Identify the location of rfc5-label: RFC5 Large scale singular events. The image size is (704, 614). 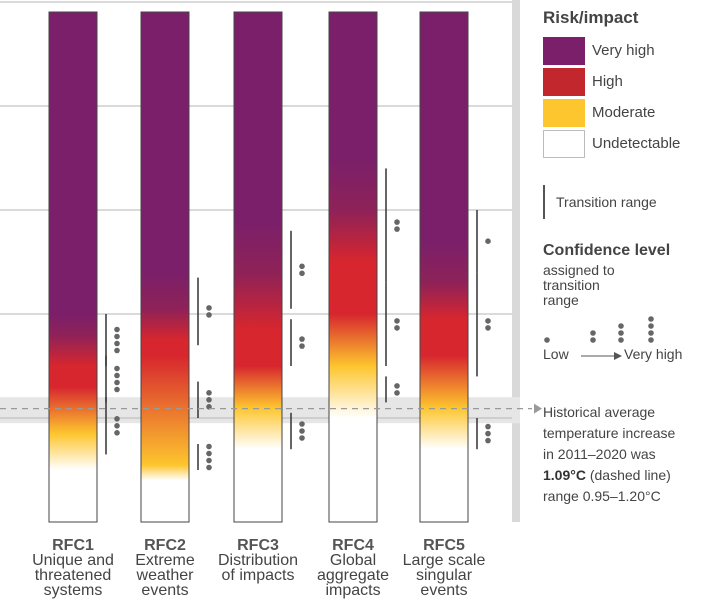
(444, 568).